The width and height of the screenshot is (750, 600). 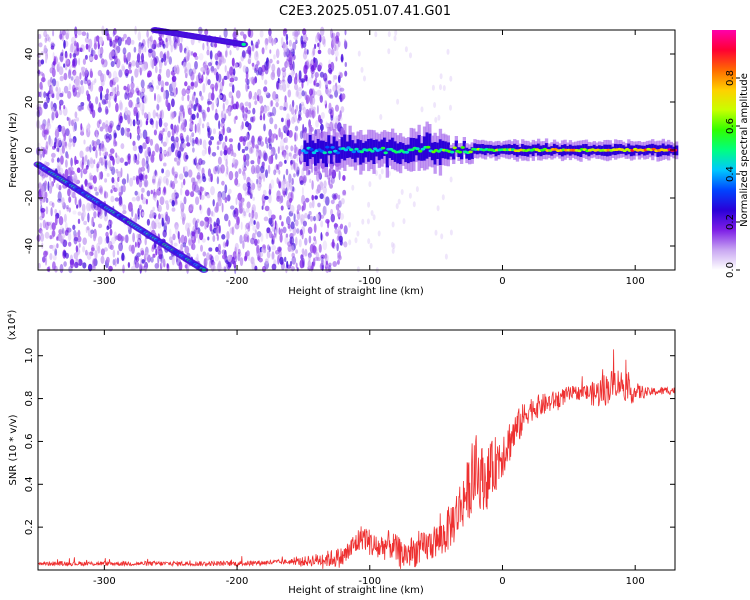 What do you see at coordinates (237, 281) in the screenshot?
I see `x-tick-label: -200` at bounding box center [237, 281].